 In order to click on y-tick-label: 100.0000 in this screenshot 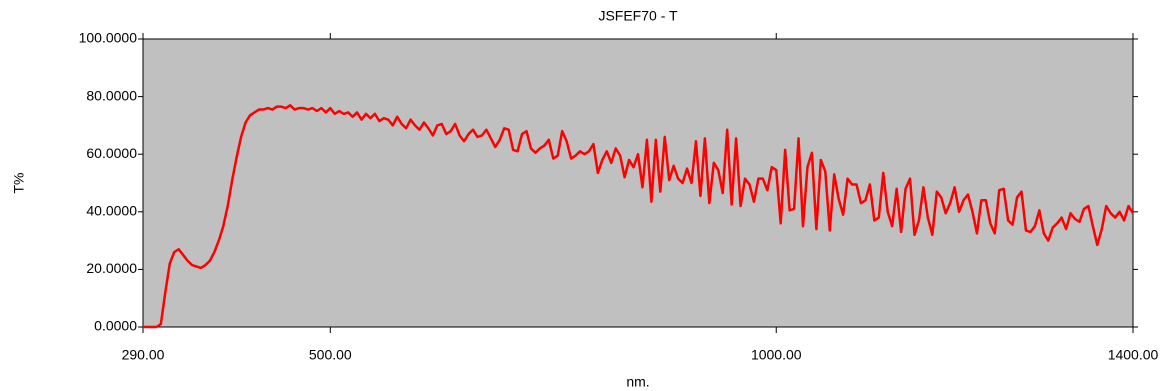, I will do `click(108, 38)`.